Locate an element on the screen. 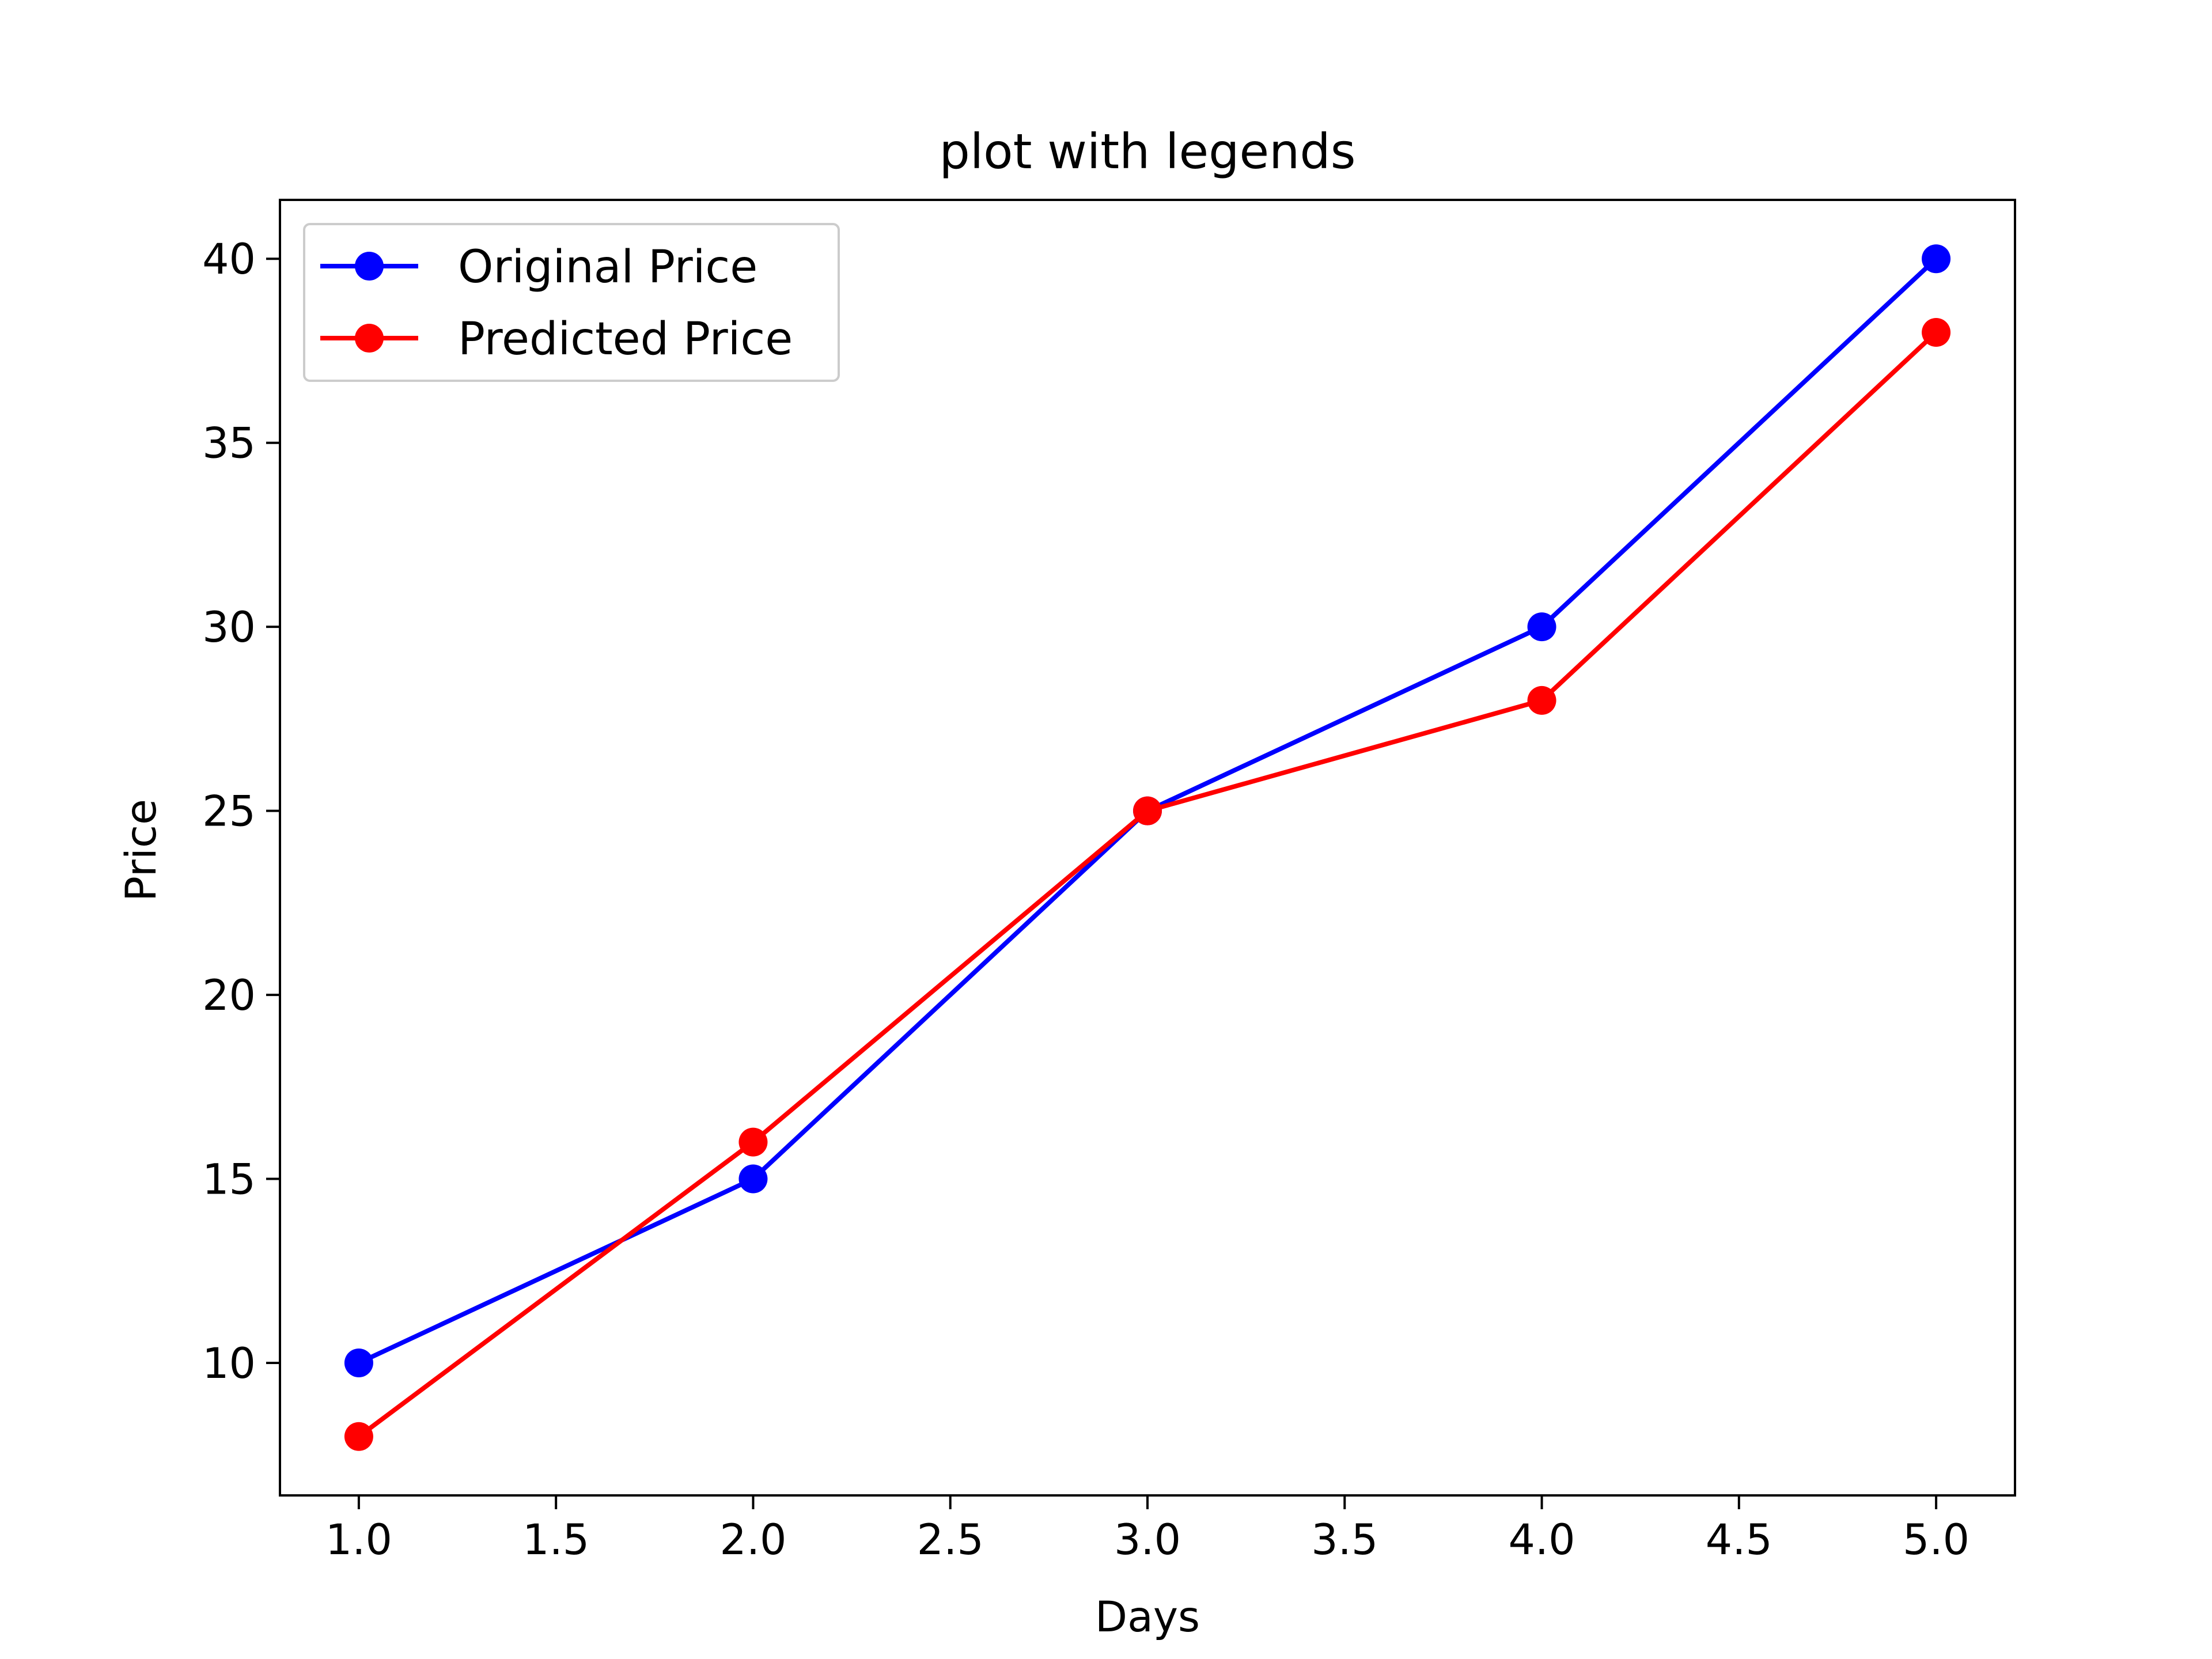  x-axis: 1.0 1.5 2.0 2.5 3.0 3.5 4.0 4.5 5.0 is located at coordinates (1147, 1530).